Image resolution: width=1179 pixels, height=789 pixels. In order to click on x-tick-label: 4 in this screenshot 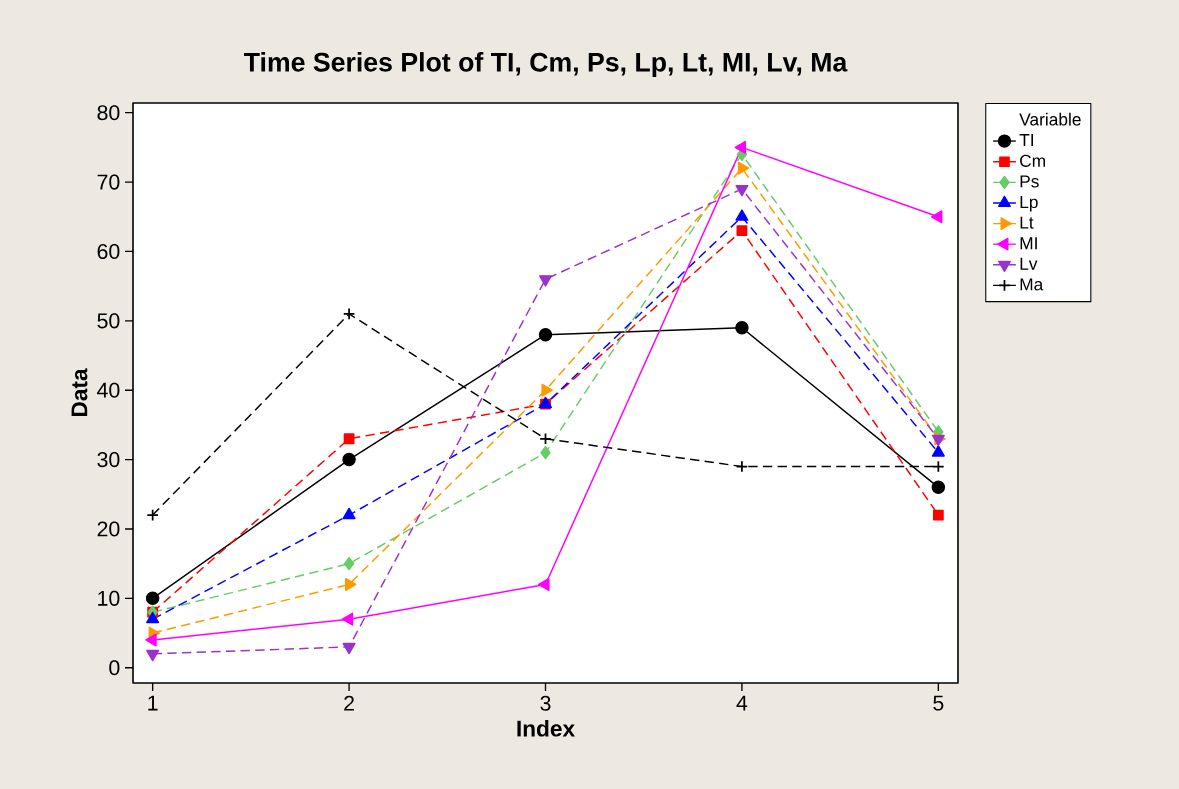, I will do `click(742, 703)`.